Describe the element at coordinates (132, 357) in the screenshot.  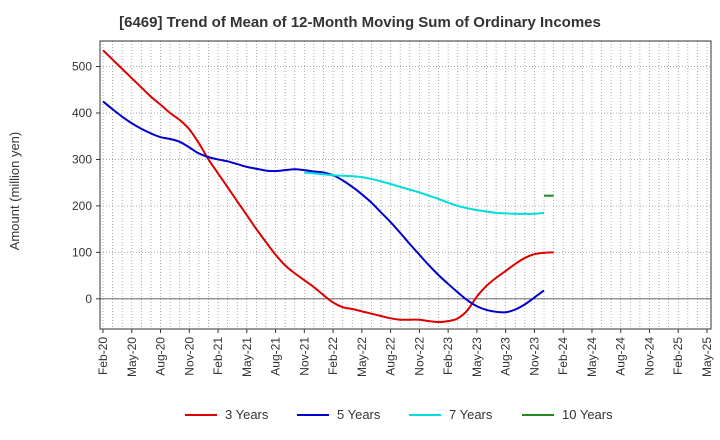
I see `x-tick-label: May-20` at that location.